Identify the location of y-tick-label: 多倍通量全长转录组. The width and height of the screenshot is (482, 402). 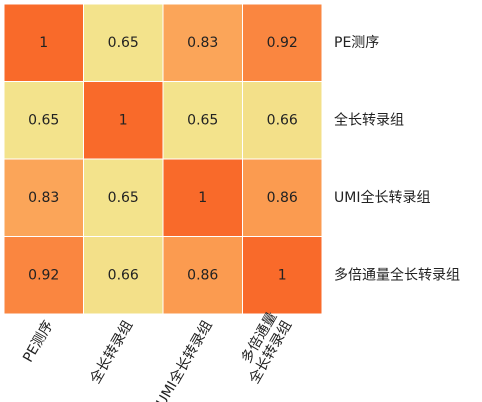
(397, 274).